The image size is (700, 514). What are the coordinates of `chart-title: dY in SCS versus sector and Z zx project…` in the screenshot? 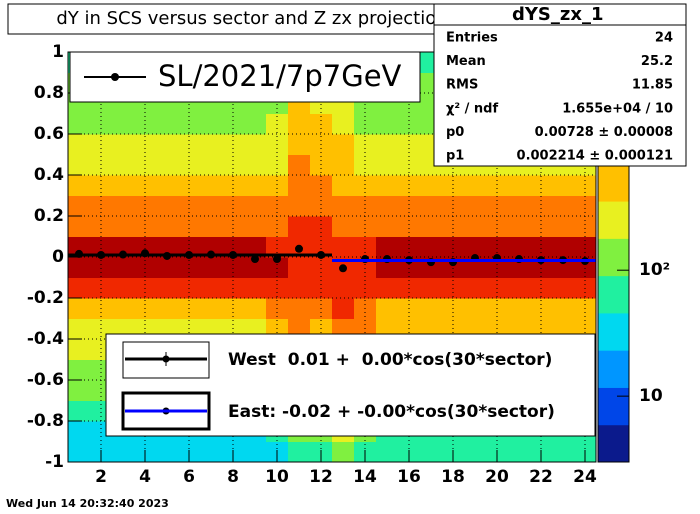 It's located at (251, 18).